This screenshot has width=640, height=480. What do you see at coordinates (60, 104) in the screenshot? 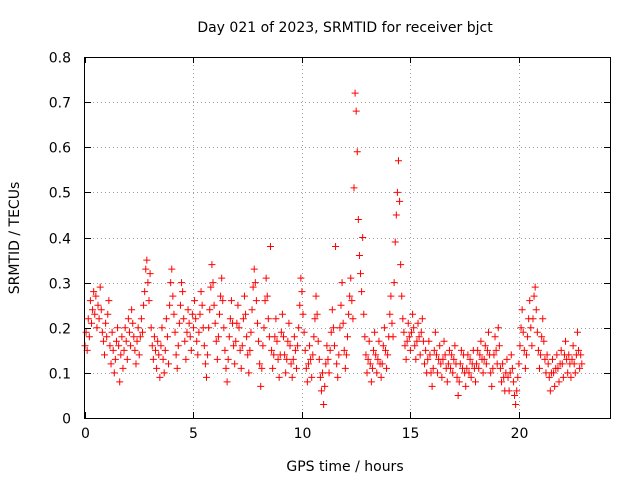
I see `y-tick-label: 0.7` at bounding box center [60, 104].